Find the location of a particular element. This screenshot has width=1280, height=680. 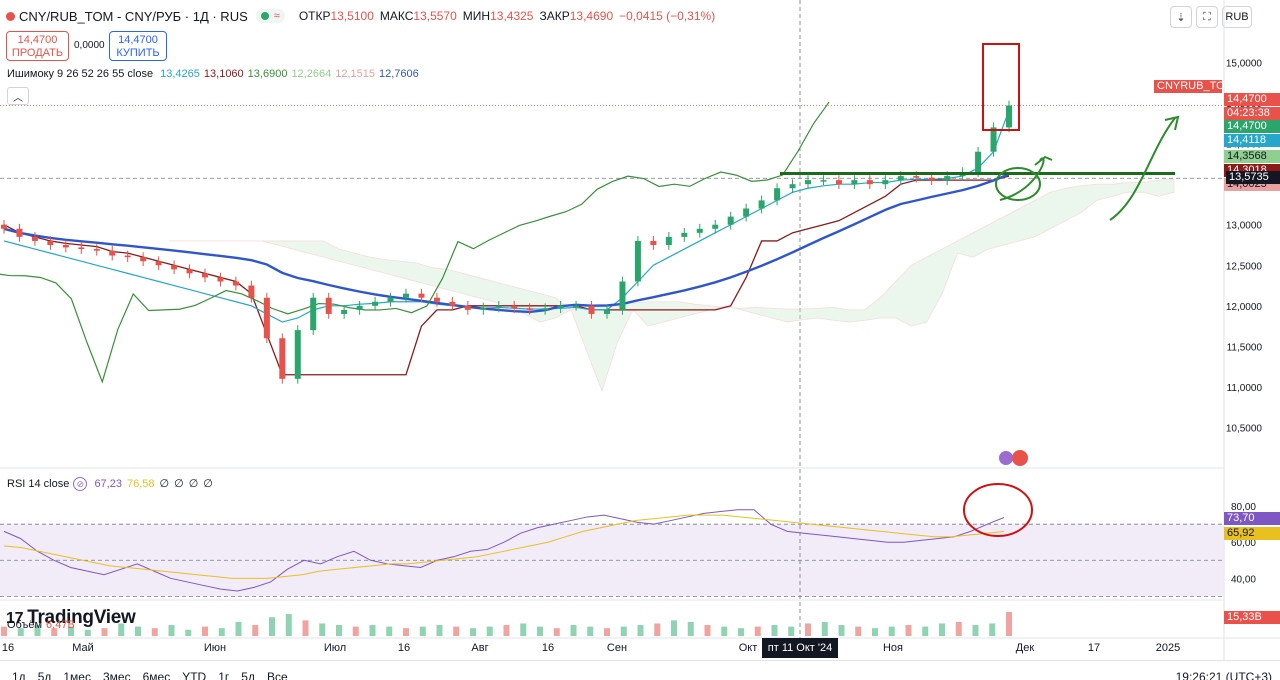

symbol-title: CNY/RUB_TOM - CNY/РУБ · 1Д · RUS is located at coordinates (133, 16).